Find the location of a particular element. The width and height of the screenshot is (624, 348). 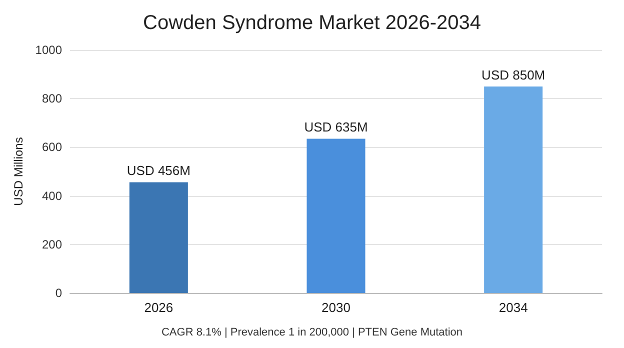

data-label: USD 635M is located at coordinates (336, 127).